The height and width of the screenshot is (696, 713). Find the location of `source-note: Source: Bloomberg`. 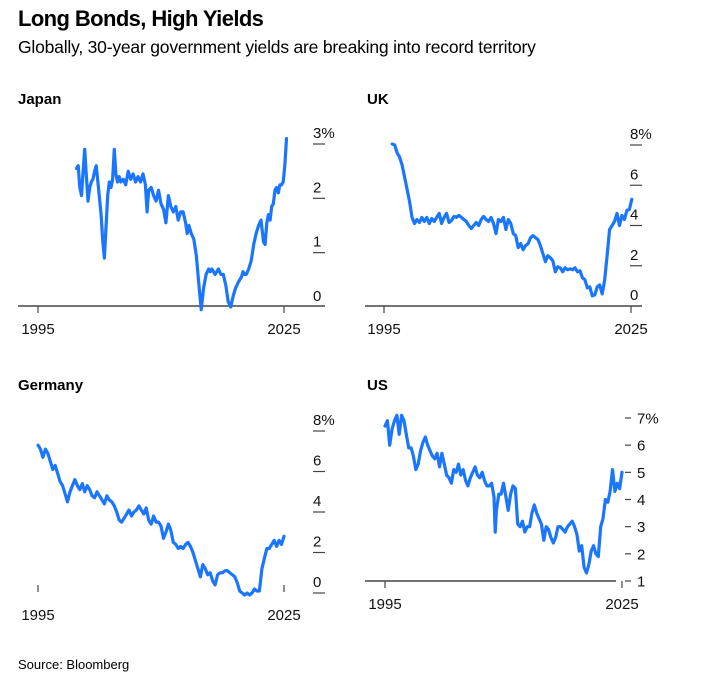

source-note: Source: Bloomberg is located at coordinates (74, 664).